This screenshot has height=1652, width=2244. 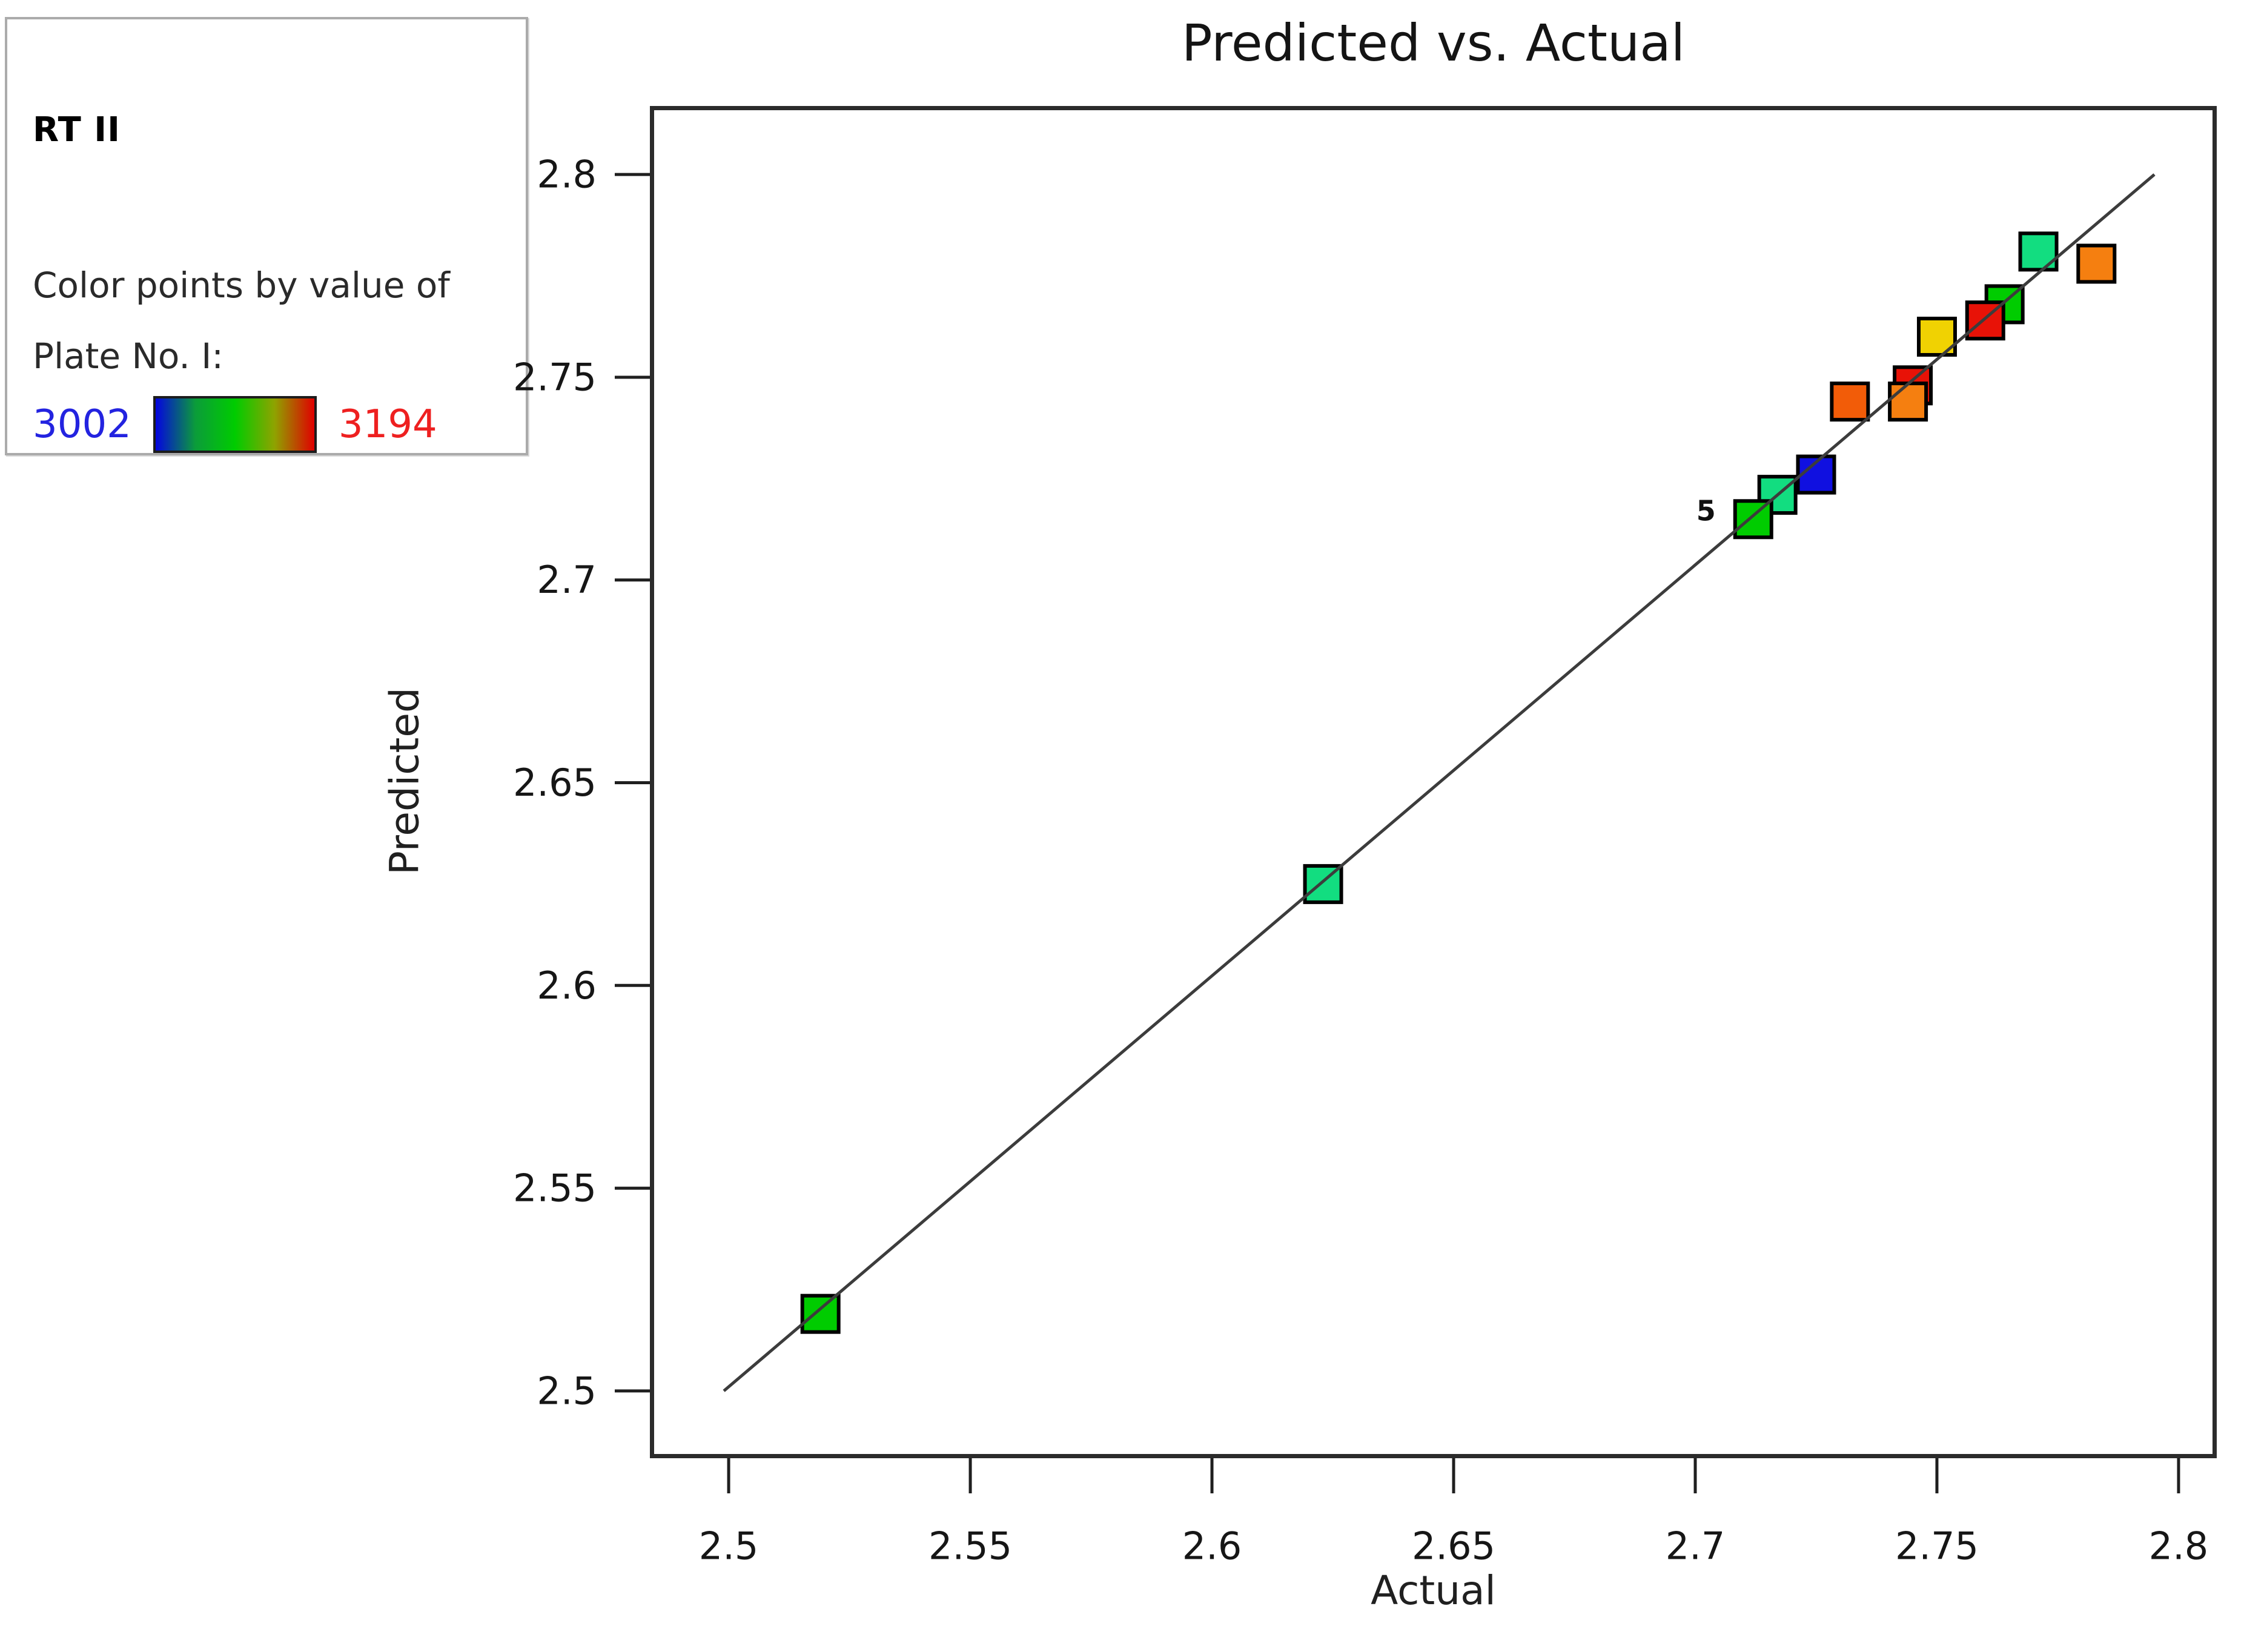 What do you see at coordinates (1433, 1590) in the screenshot?
I see `x-axis-title: Actual` at bounding box center [1433, 1590].